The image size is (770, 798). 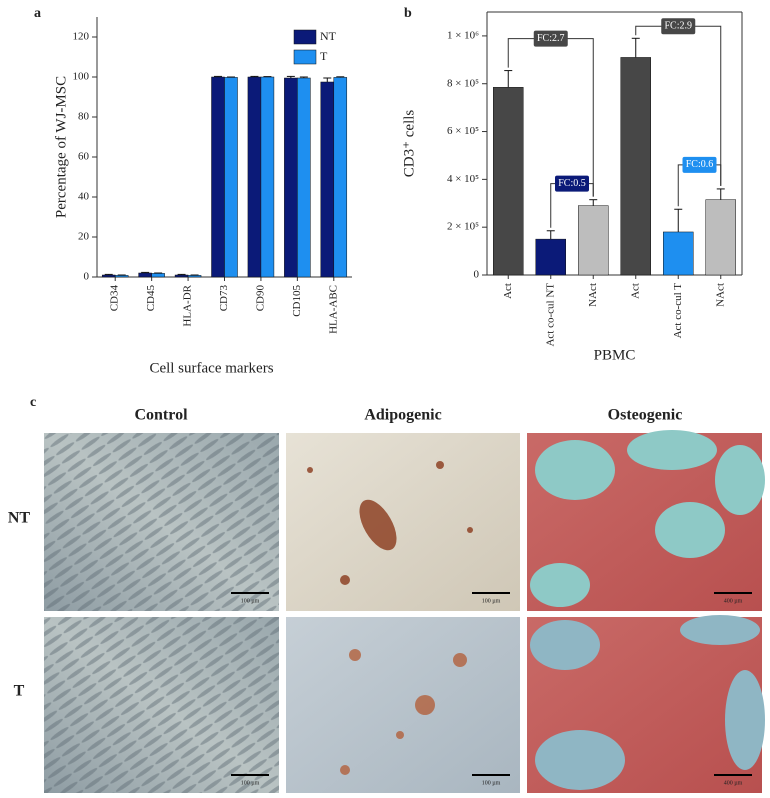 What do you see at coordinates (37, 13) in the screenshot?
I see `panel-label: a` at bounding box center [37, 13].